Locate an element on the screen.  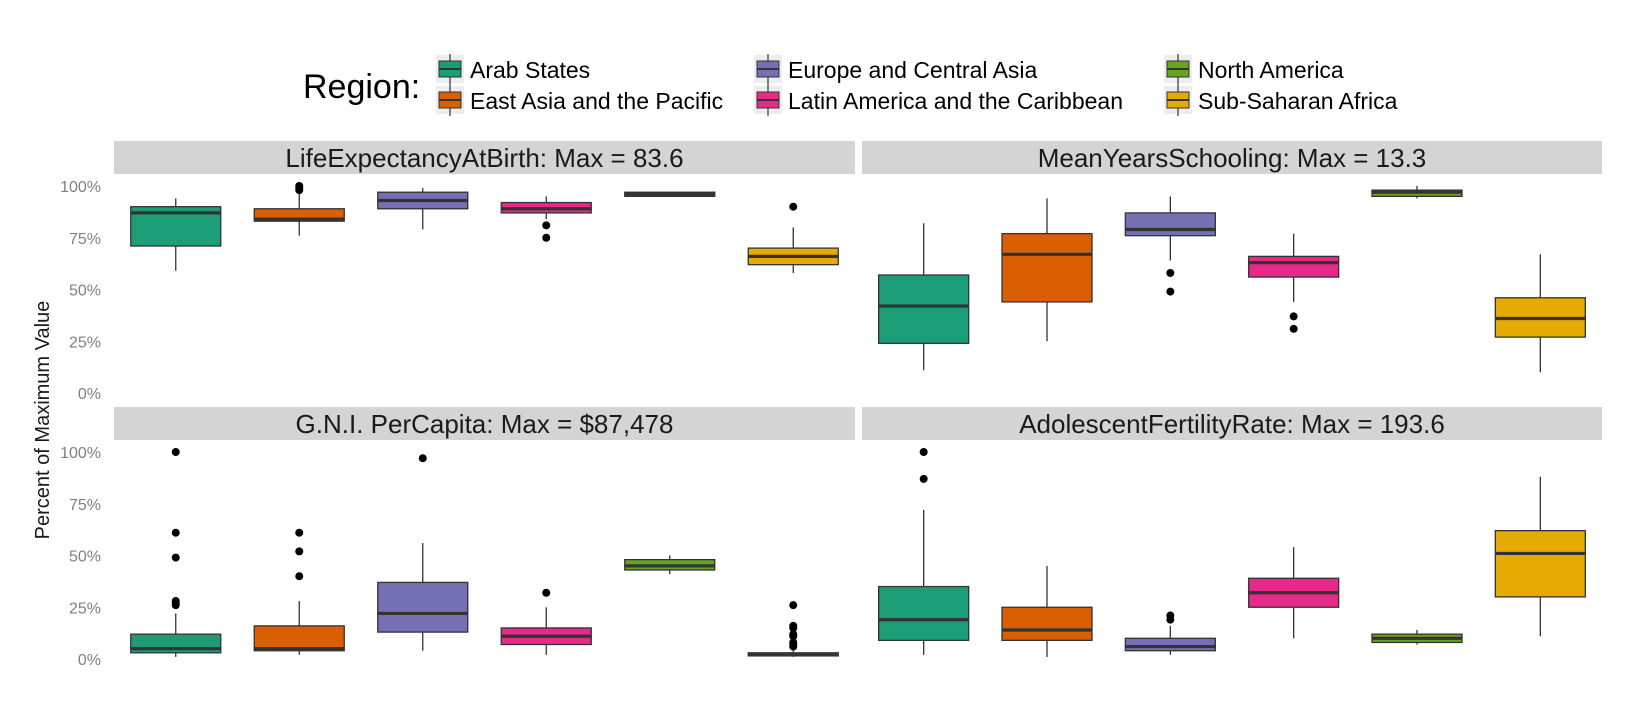
legend-item-north-america: North America is located at coordinates (1254, 69).